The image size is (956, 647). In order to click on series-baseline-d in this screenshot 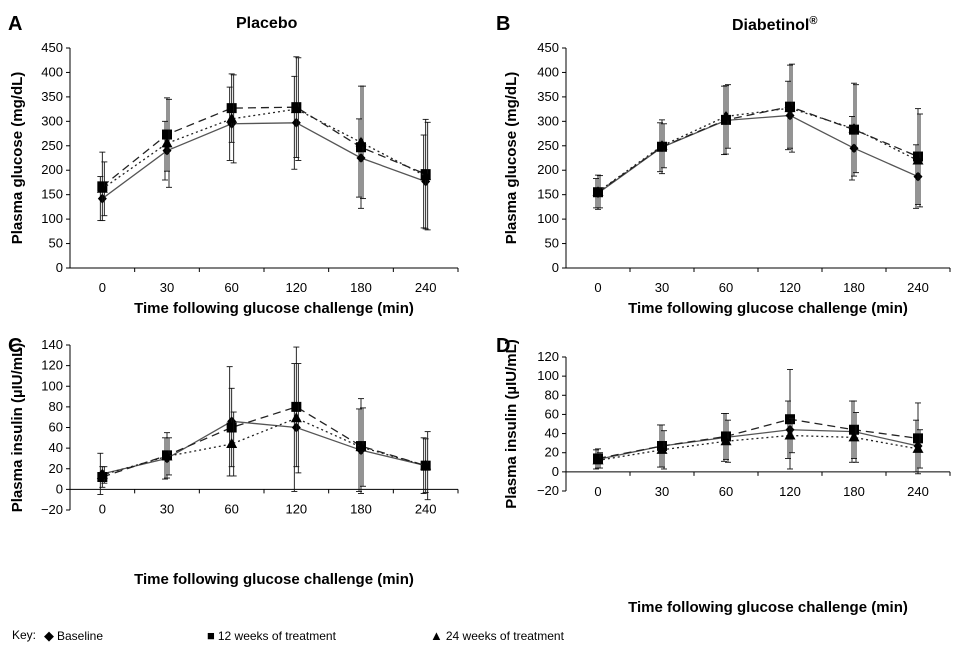, I will do `click(758, 436)`.